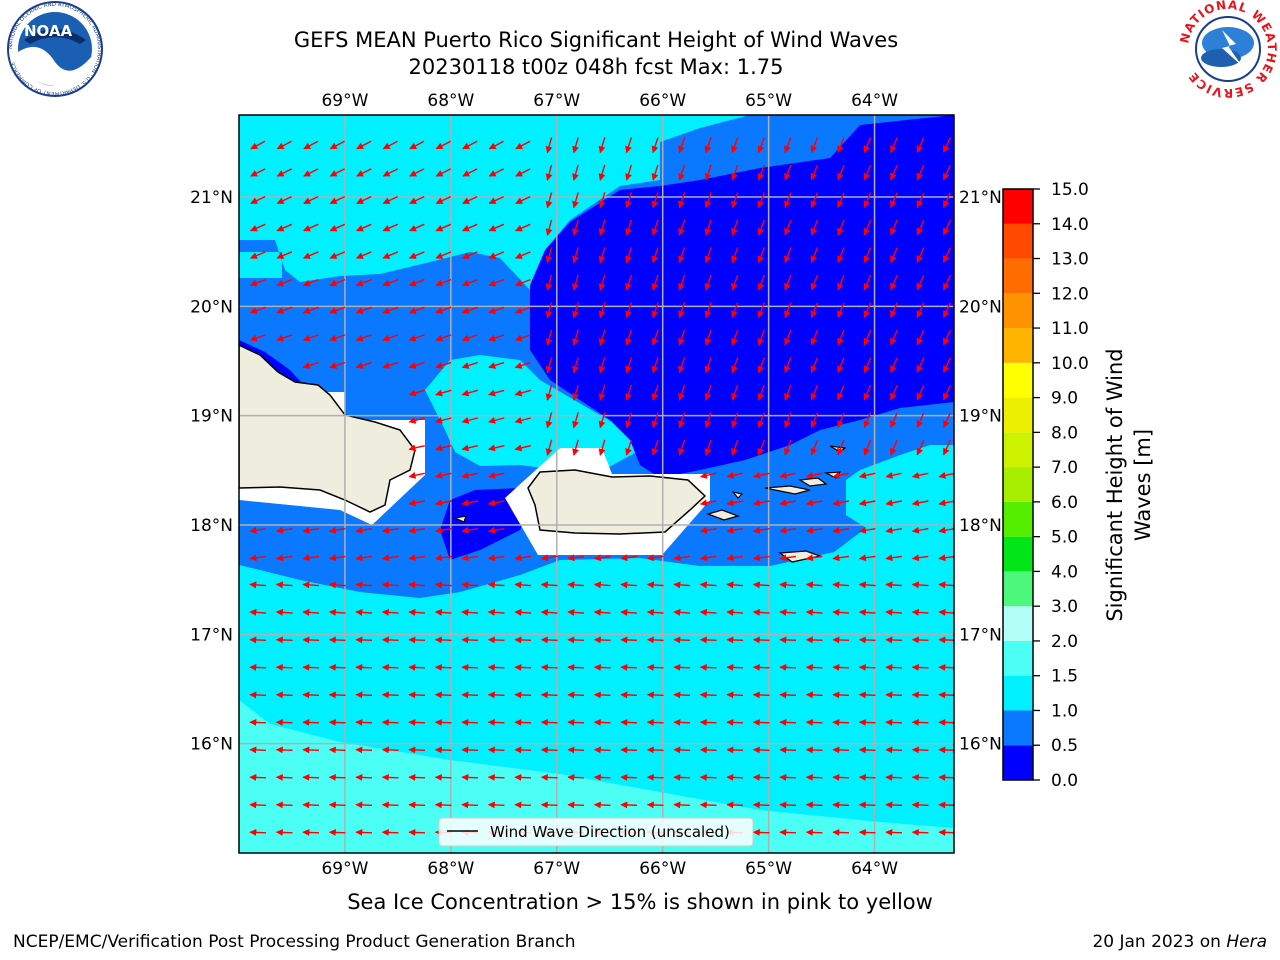 This screenshot has width=1280, height=960. What do you see at coordinates (1070, 225) in the screenshot?
I see `colorbar-tick-label-16: 14.0` at bounding box center [1070, 225].